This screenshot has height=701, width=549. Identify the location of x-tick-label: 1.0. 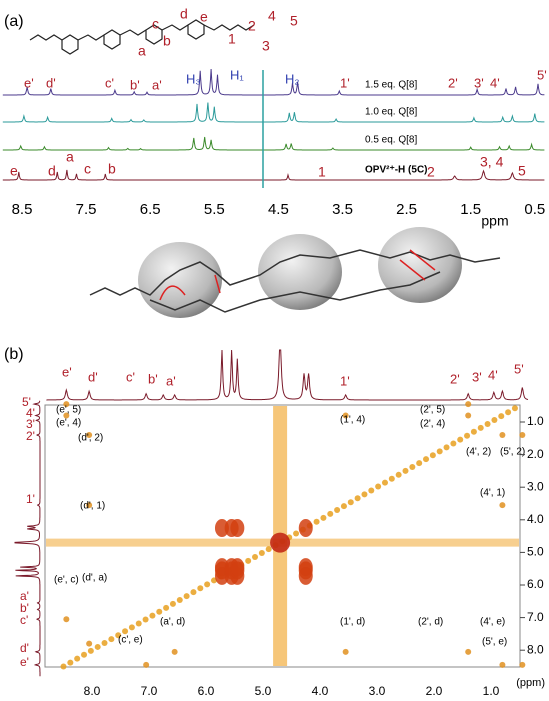
(491, 691).